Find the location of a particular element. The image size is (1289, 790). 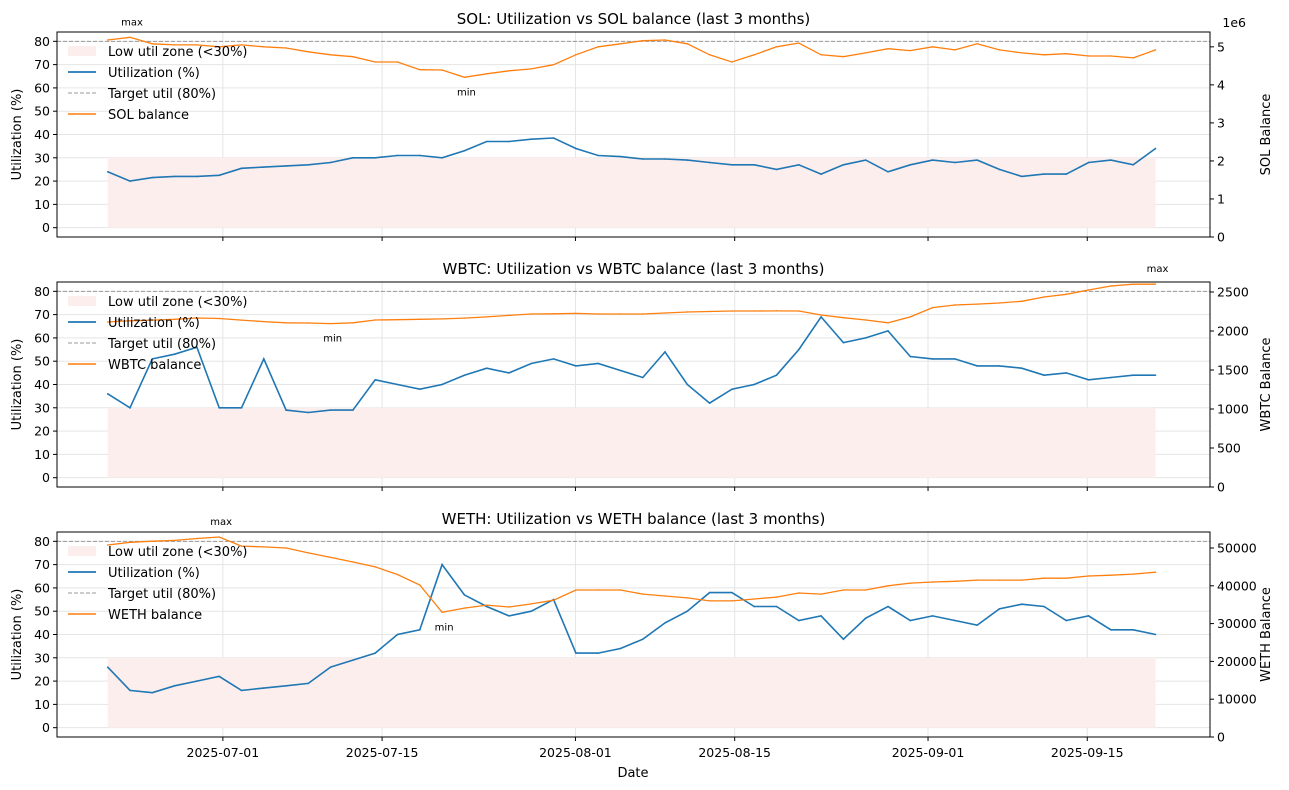

y2-tick-label: 0 is located at coordinates (1221, 487).